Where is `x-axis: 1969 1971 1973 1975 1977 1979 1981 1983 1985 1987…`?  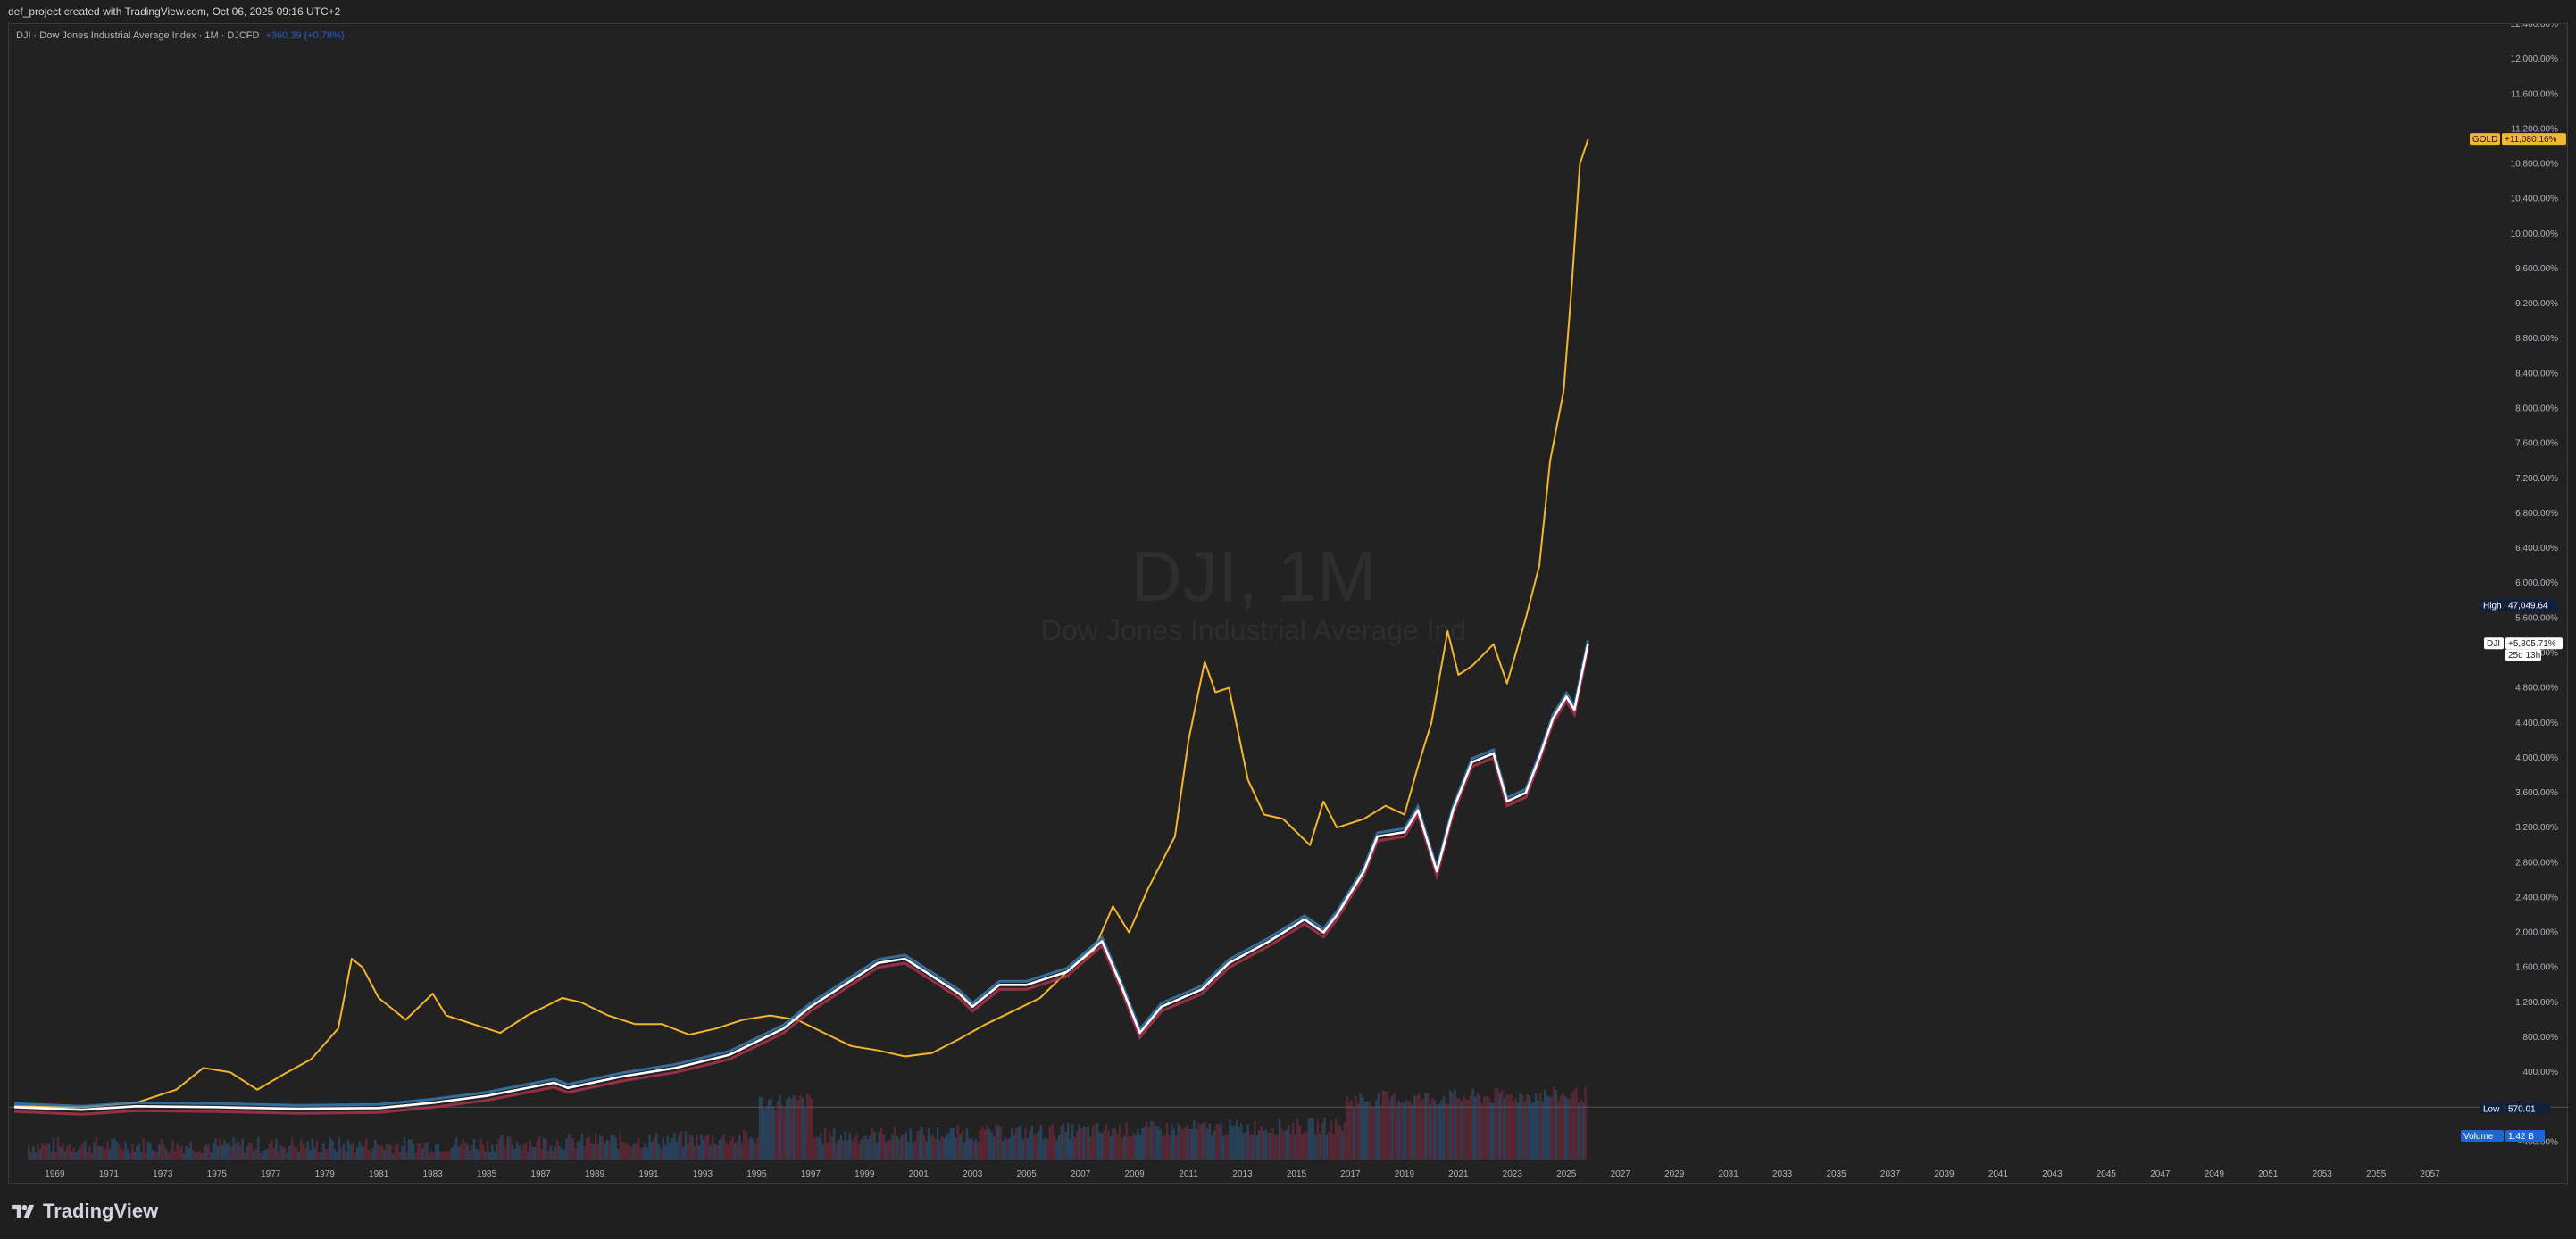 x-axis: 1969 1971 1973 1975 1977 1979 1981 1983 1985 1987… is located at coordinates (1242, 1174).